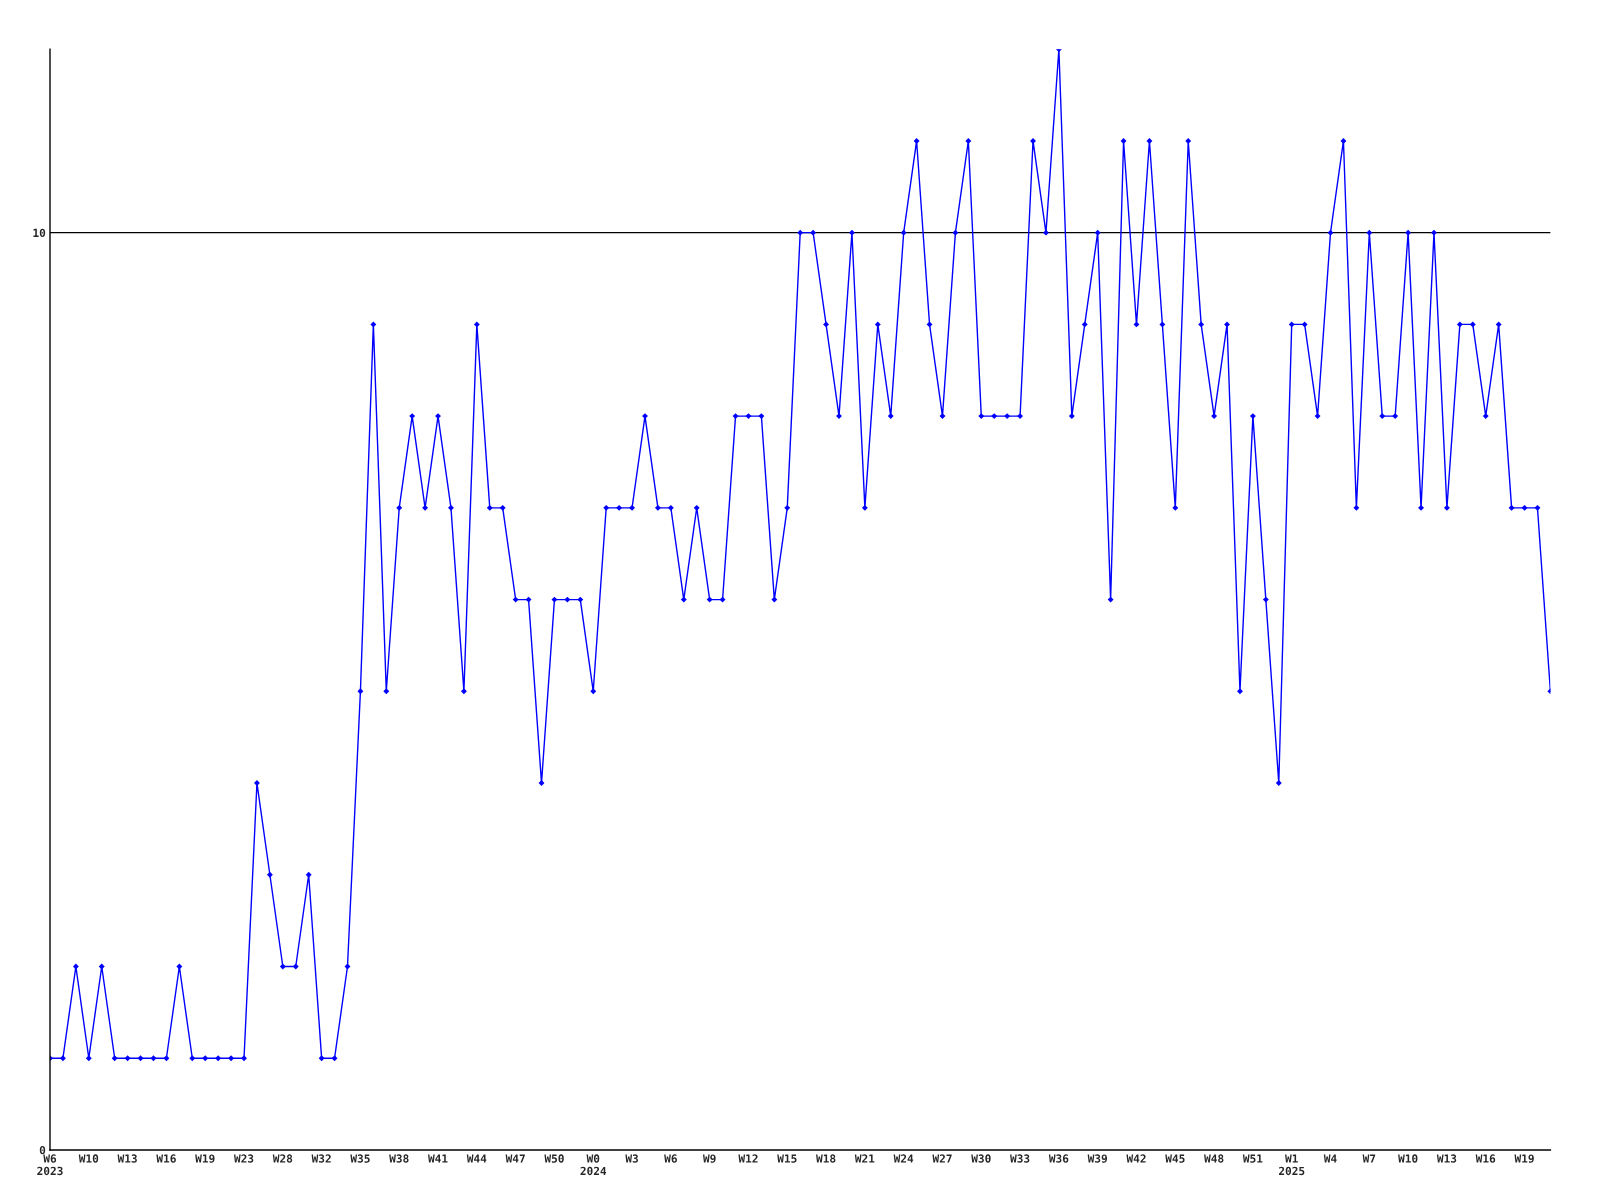  What do you see at coordinates (942, 1158) in the screenshot?
I see `x-tick-label: W27` at bounding box center [942, 1158].